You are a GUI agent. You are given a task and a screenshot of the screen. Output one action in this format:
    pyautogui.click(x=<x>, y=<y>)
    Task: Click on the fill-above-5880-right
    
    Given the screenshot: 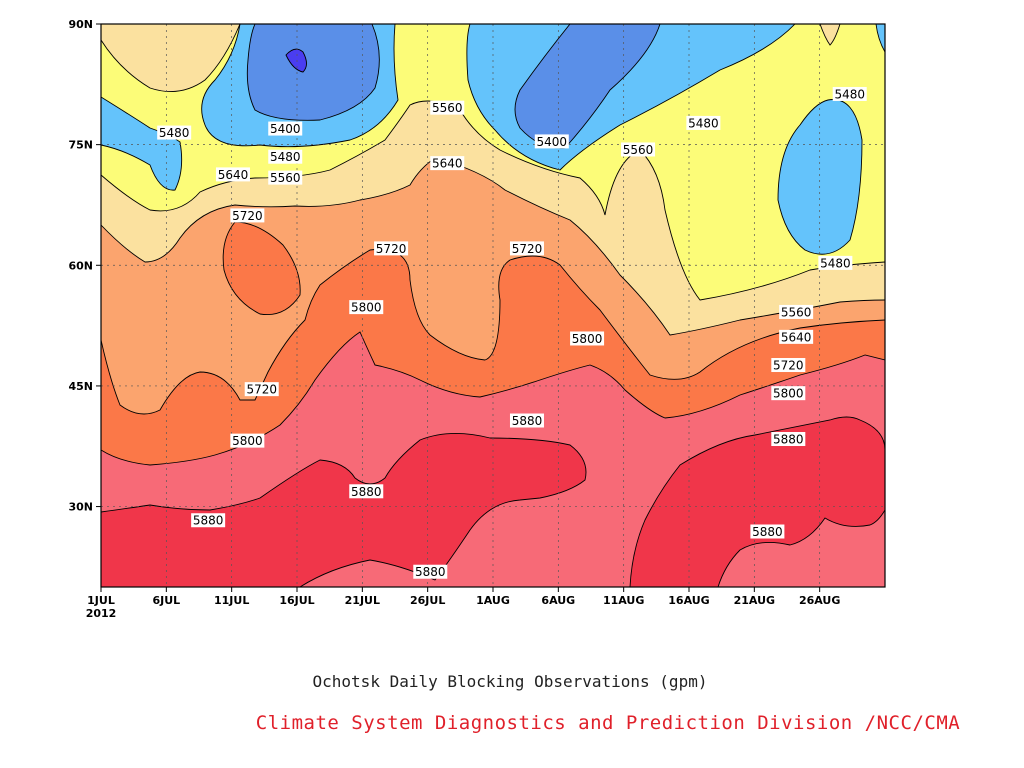 What is the action you would take?
    pyautogui.click(x=757, y=502)
    